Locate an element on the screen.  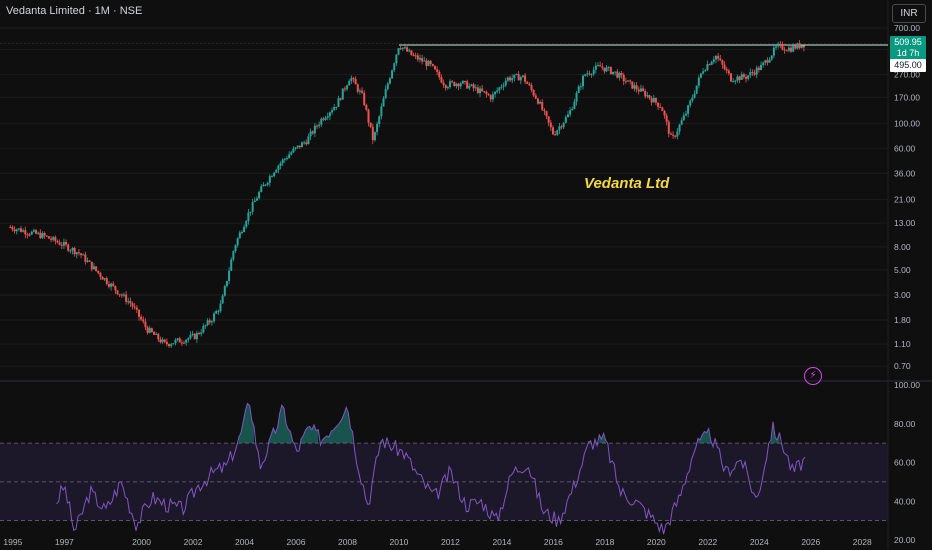
rsi-tick-label: 100.00 is located at coordinates (907, 385).